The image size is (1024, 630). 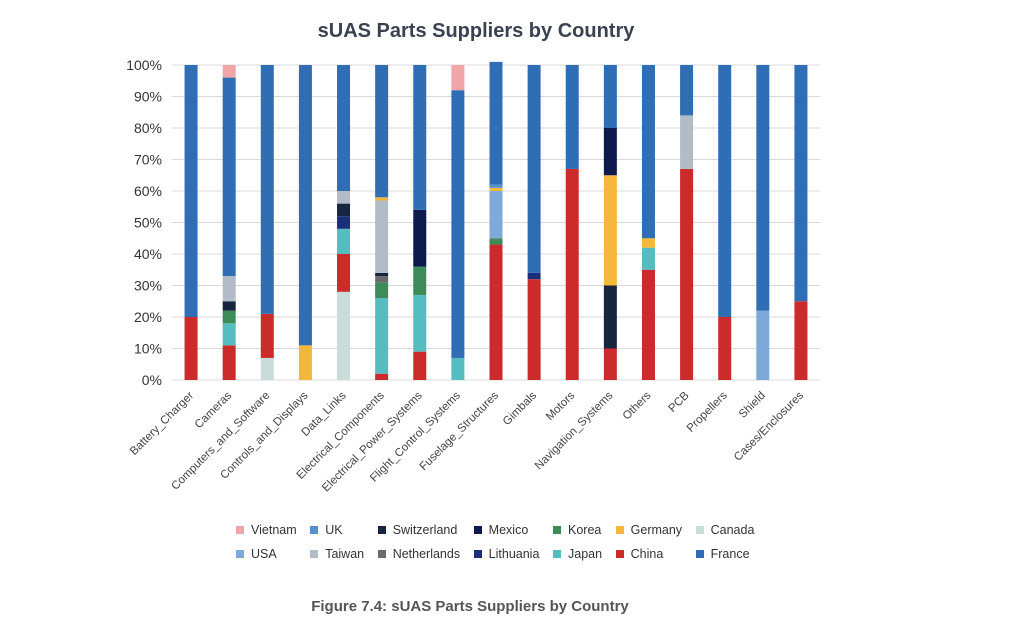 I want to click on x-tick-label: Cases/Enclosures, so click(x=769, y=426).